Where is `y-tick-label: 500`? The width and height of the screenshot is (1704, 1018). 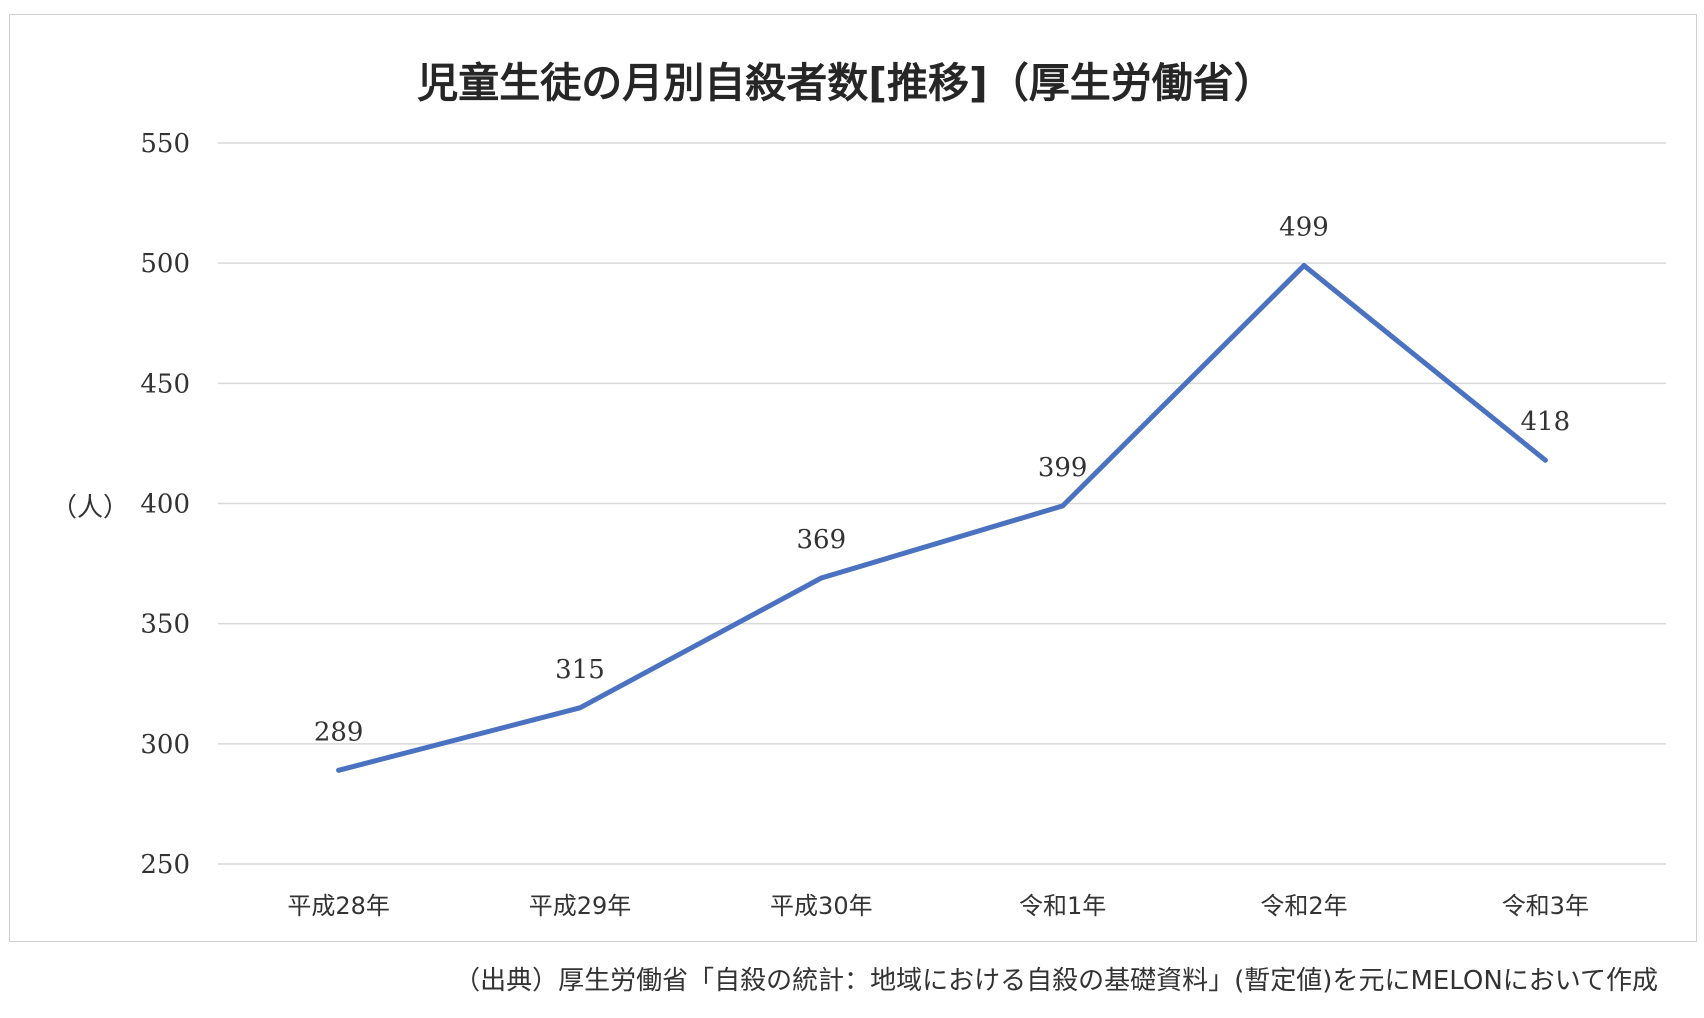 y-tick-label: 500 is located at coordinates (165, 264).